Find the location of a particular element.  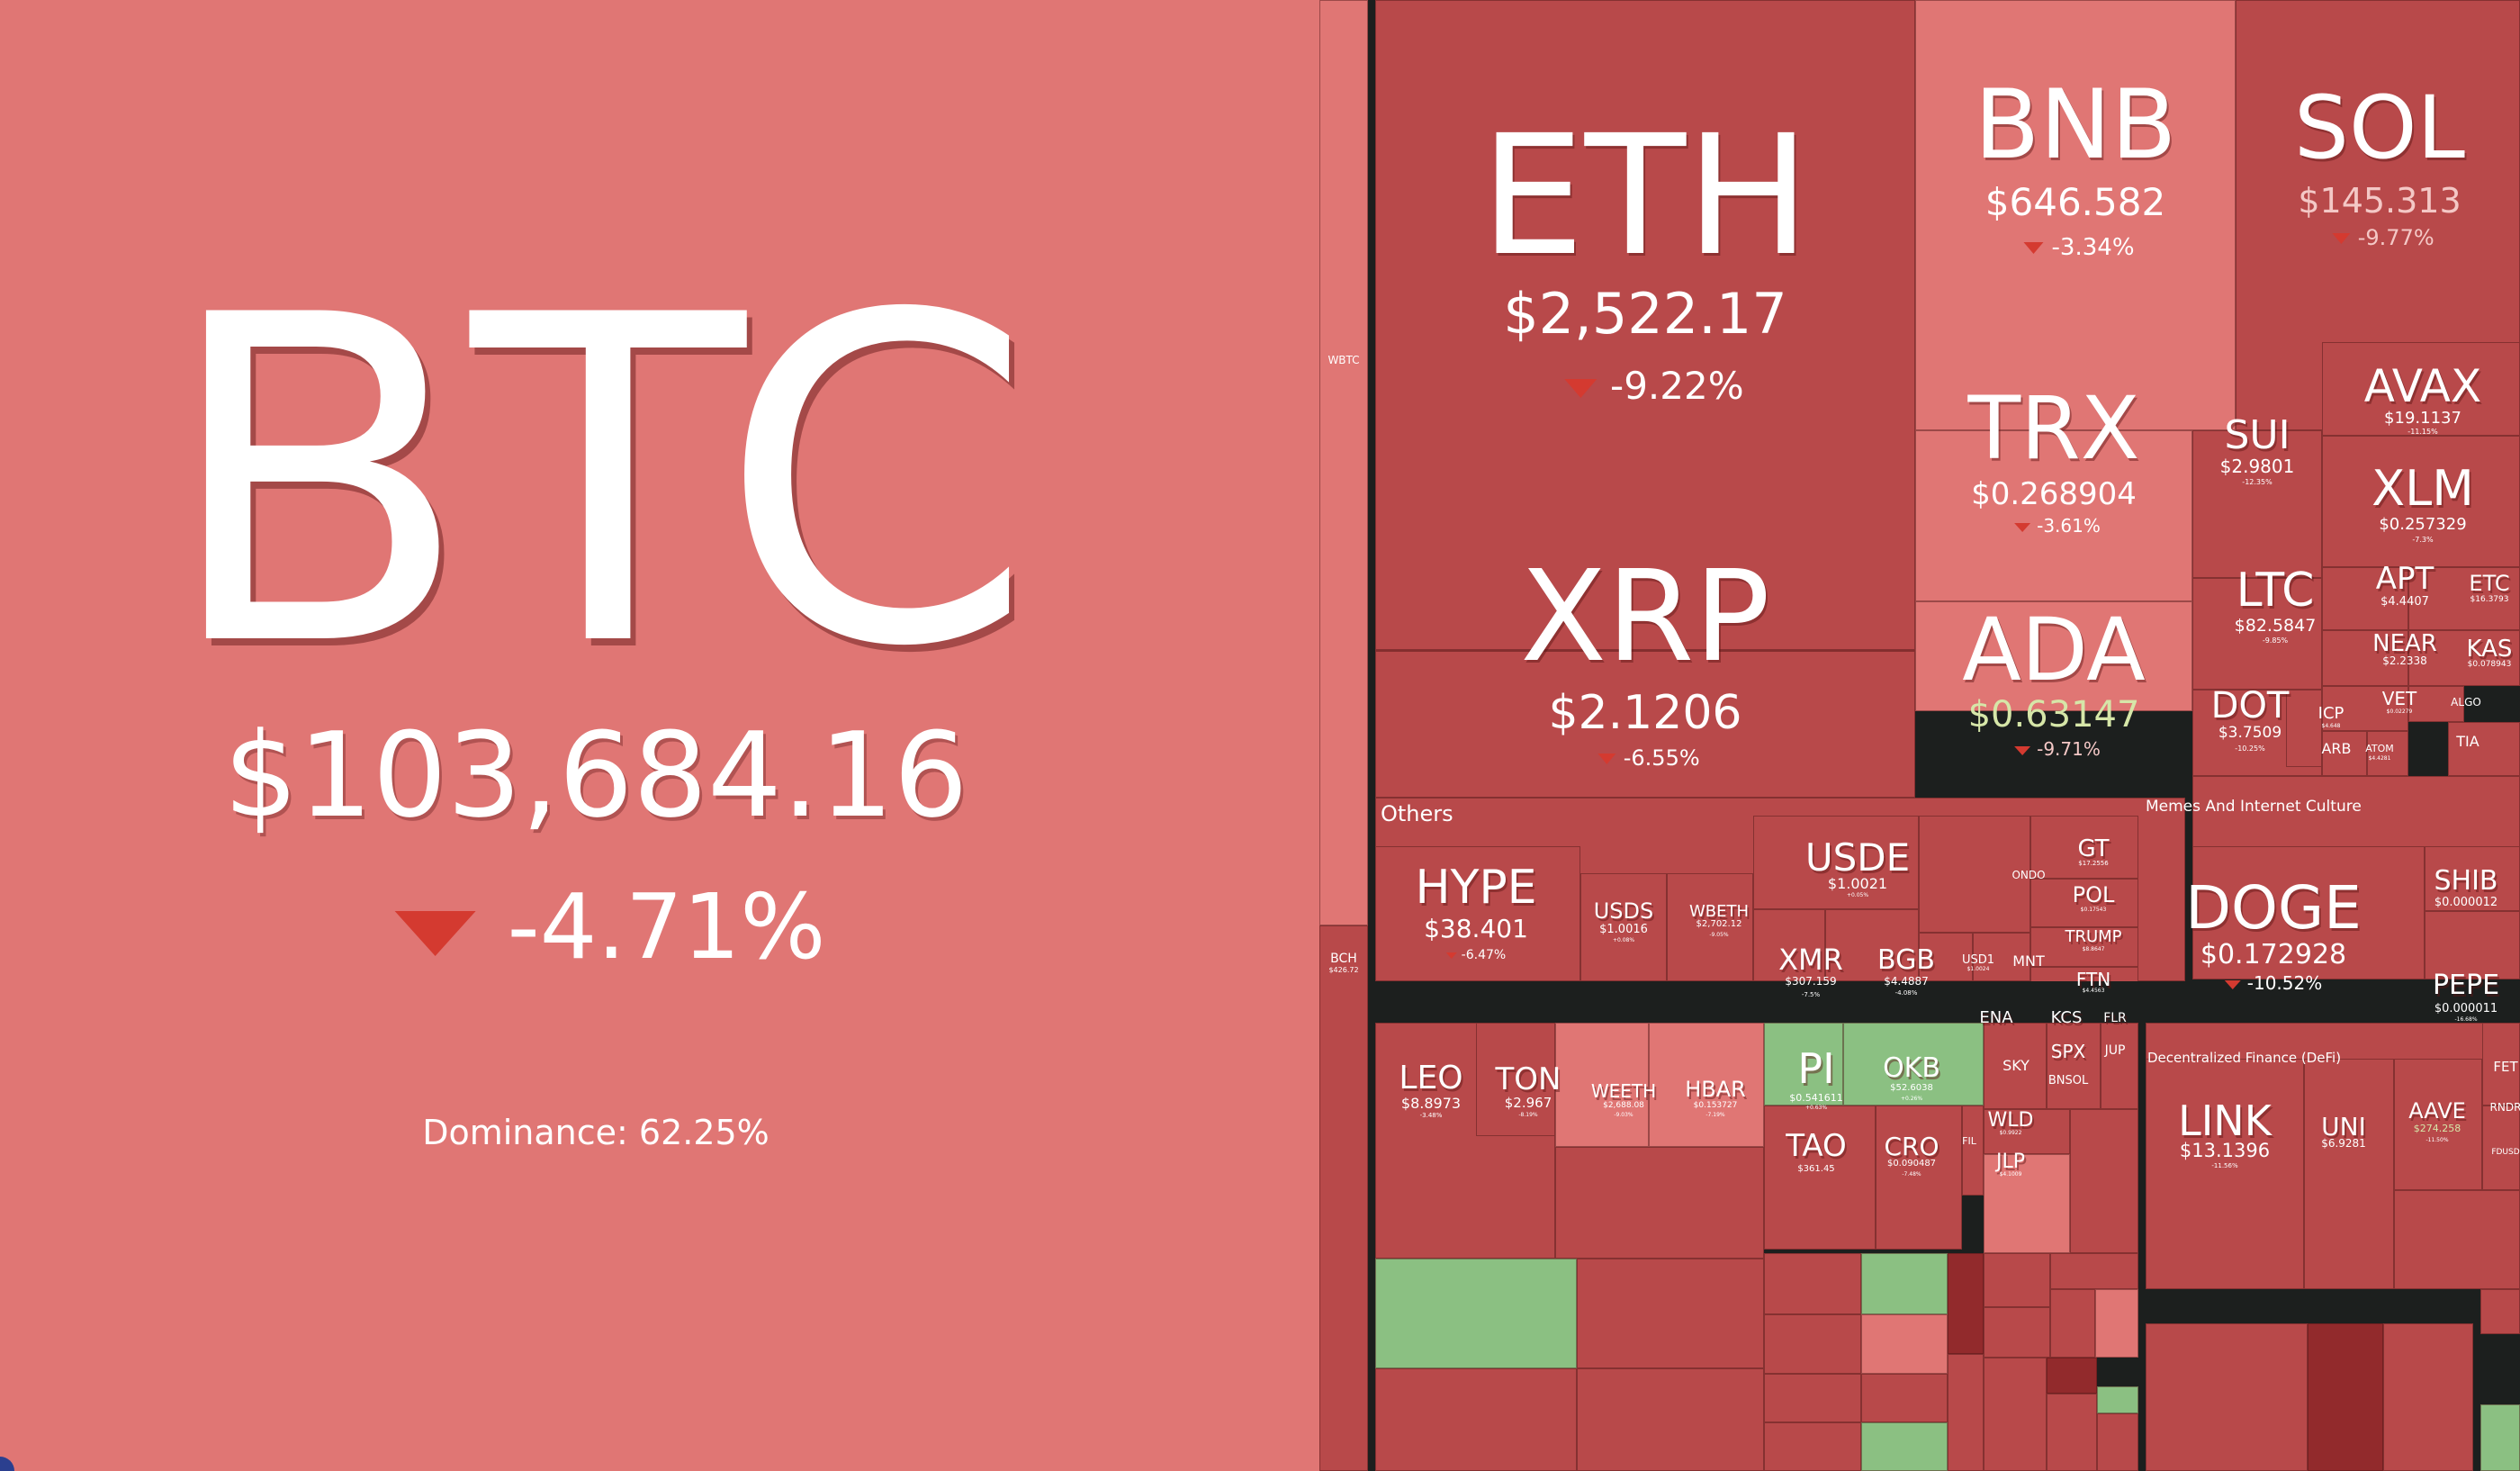

tile-avax is located at coordinates (2421, 389).